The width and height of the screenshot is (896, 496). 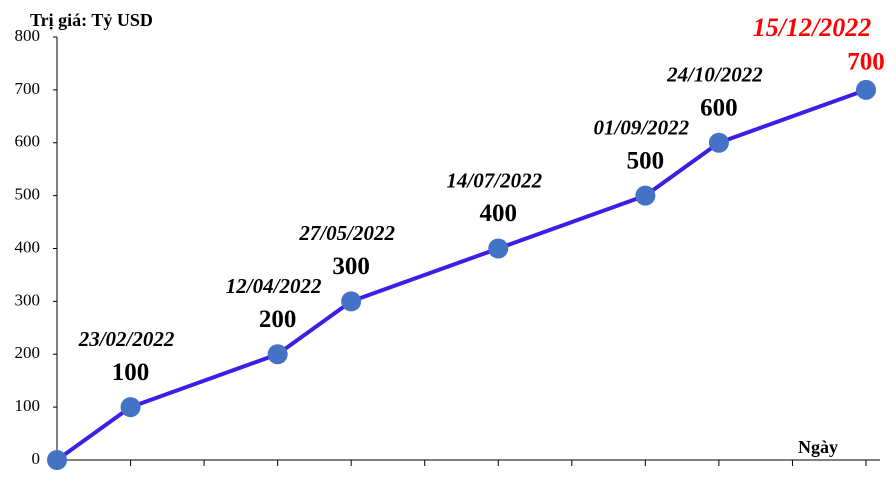 What do you see at coordinates (494, 180) in the screenshot?
I see `date-label: 14/07/2022` at bounding box center [494, 180].